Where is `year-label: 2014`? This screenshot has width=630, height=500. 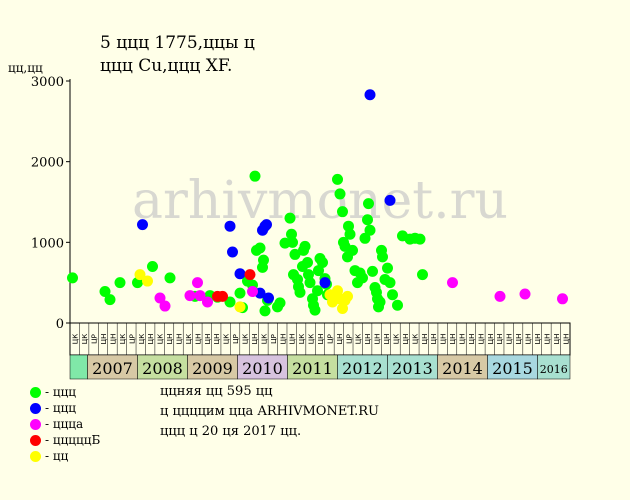 year-label: 2014 is located at coordinates (462, 368).